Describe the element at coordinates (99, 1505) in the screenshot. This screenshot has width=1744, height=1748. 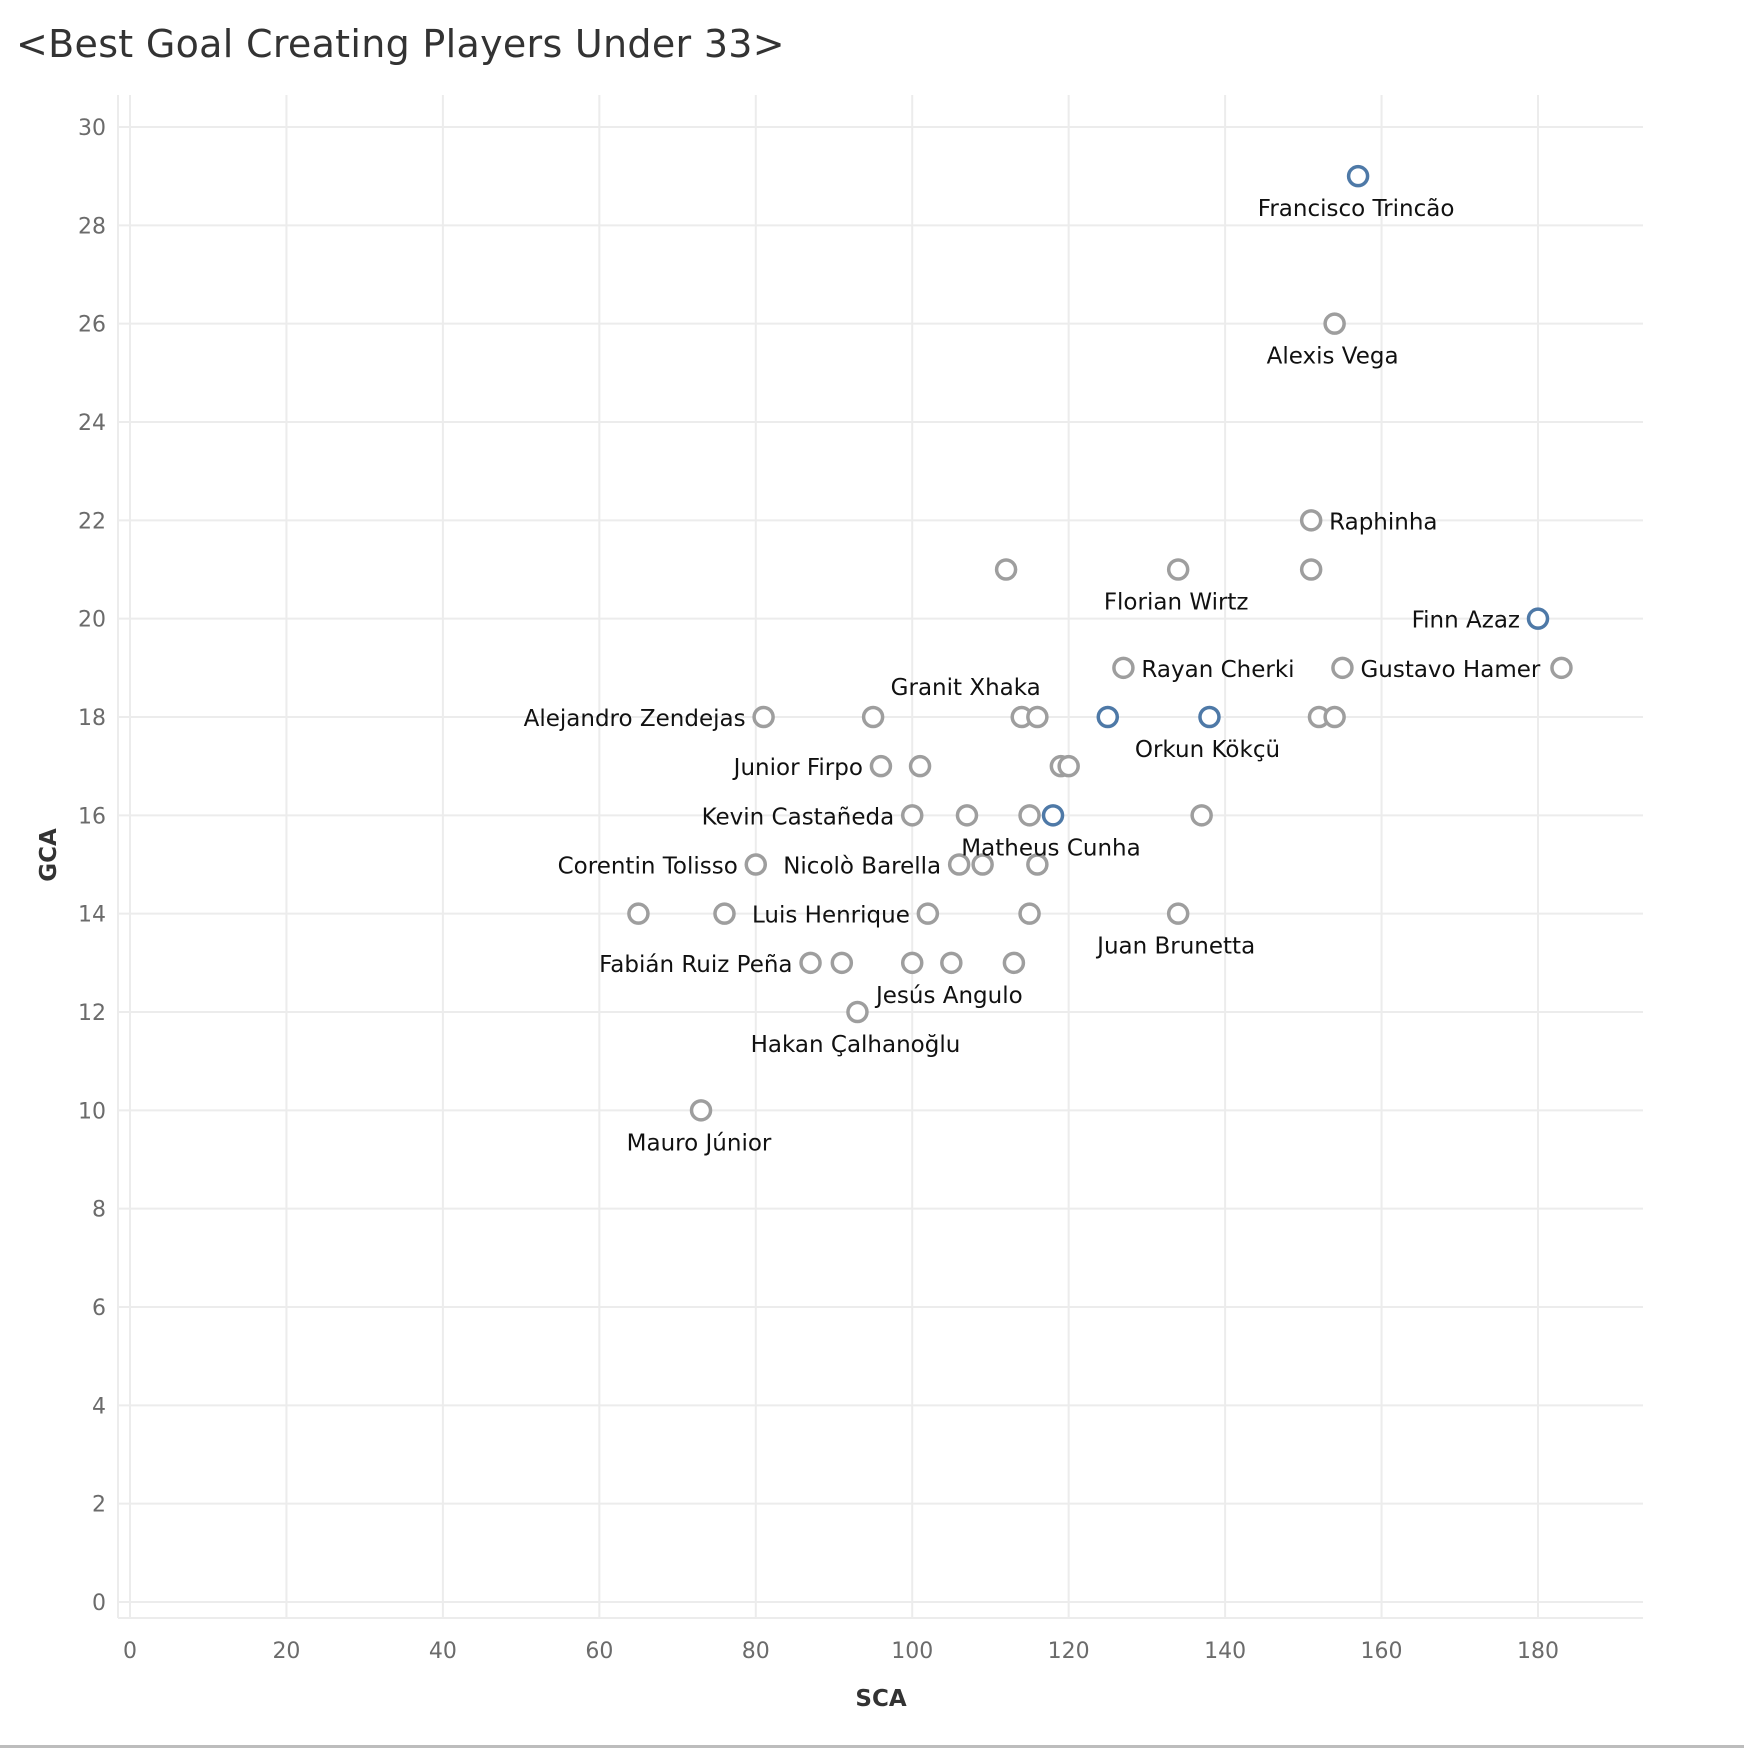
I see `y-tick-label: 2` at that location.